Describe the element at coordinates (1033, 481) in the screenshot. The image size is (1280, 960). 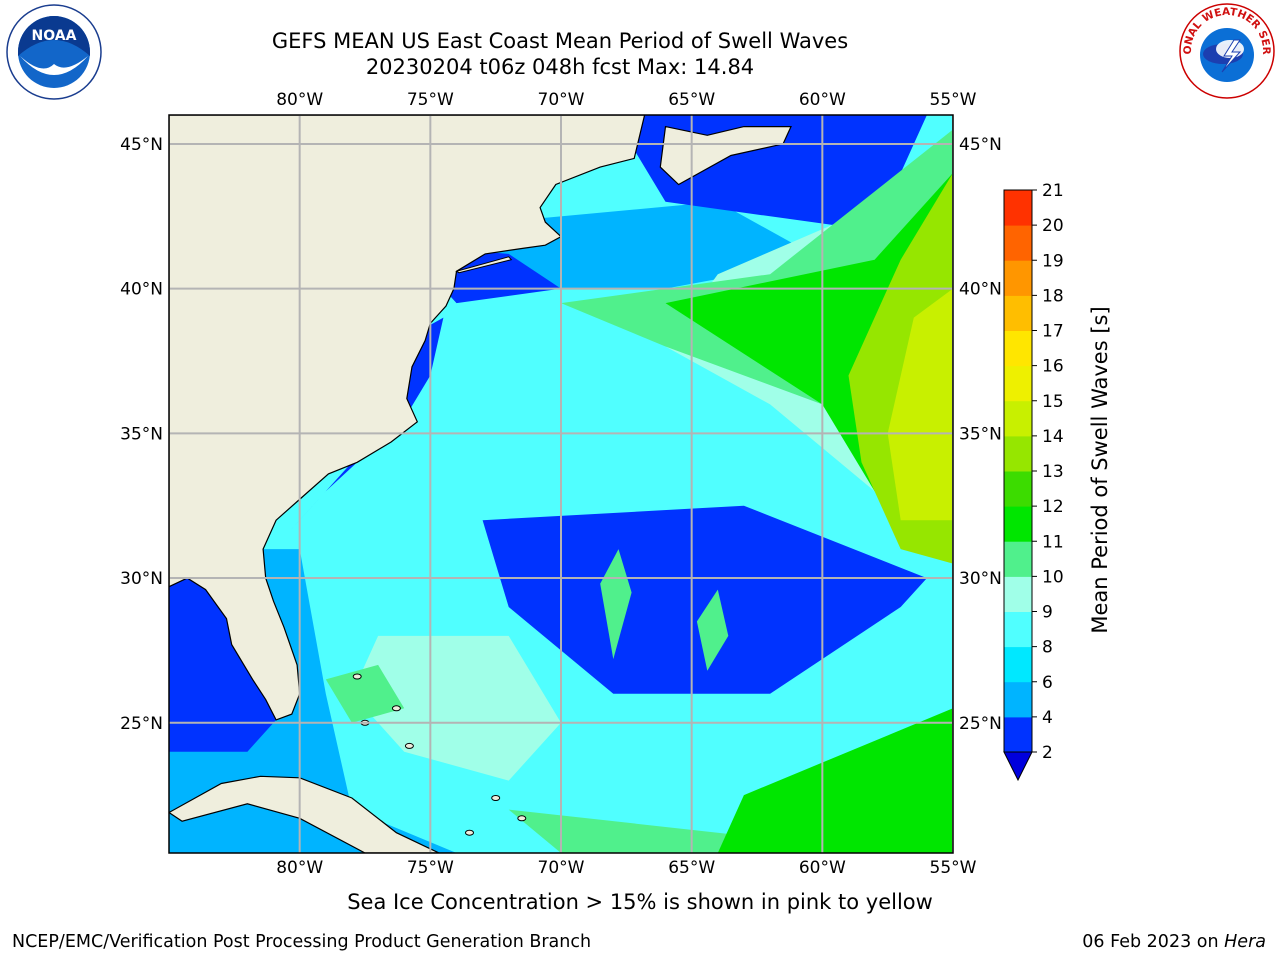
I see `colorbar: 2 4 6 8 9 10 11 12 13 14 15 16 17 18 19 20 21` at that location.